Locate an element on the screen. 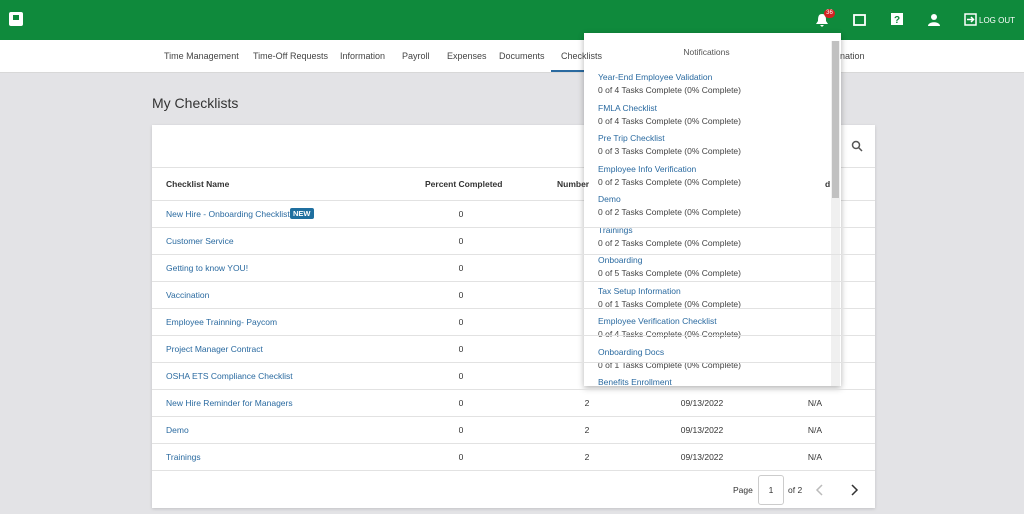 The height and width of the screenshot is (514, 1024). column-header: Percent Completed is located at coordinates (464, 184).